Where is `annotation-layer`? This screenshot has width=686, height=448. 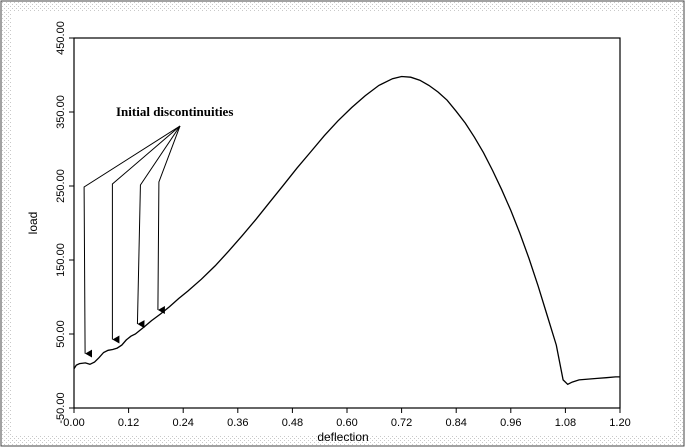 annotation-layer is located at coordinates (132, 241).